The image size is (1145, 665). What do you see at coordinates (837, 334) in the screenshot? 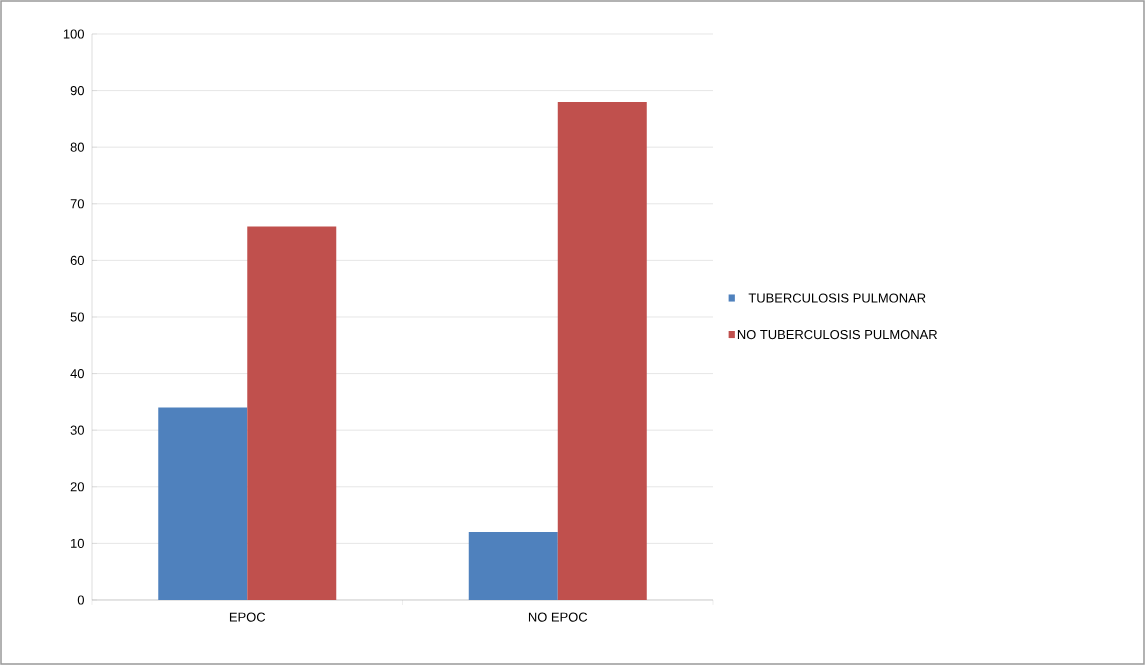
I see `legend-label: NO TUBERCULOSIS PULMONAR` at bounding box center [837, 334].